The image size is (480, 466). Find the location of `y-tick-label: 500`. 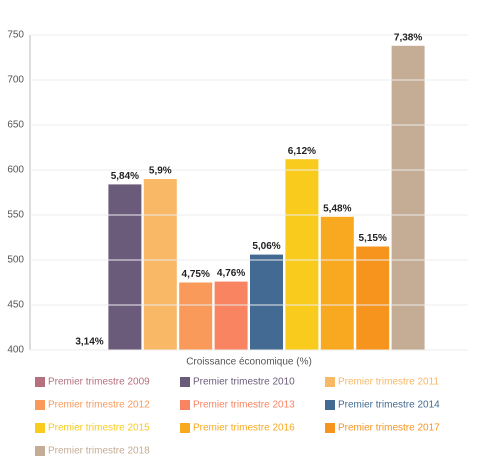

y-tick-label: 500 is located at coordinates (15, 260).